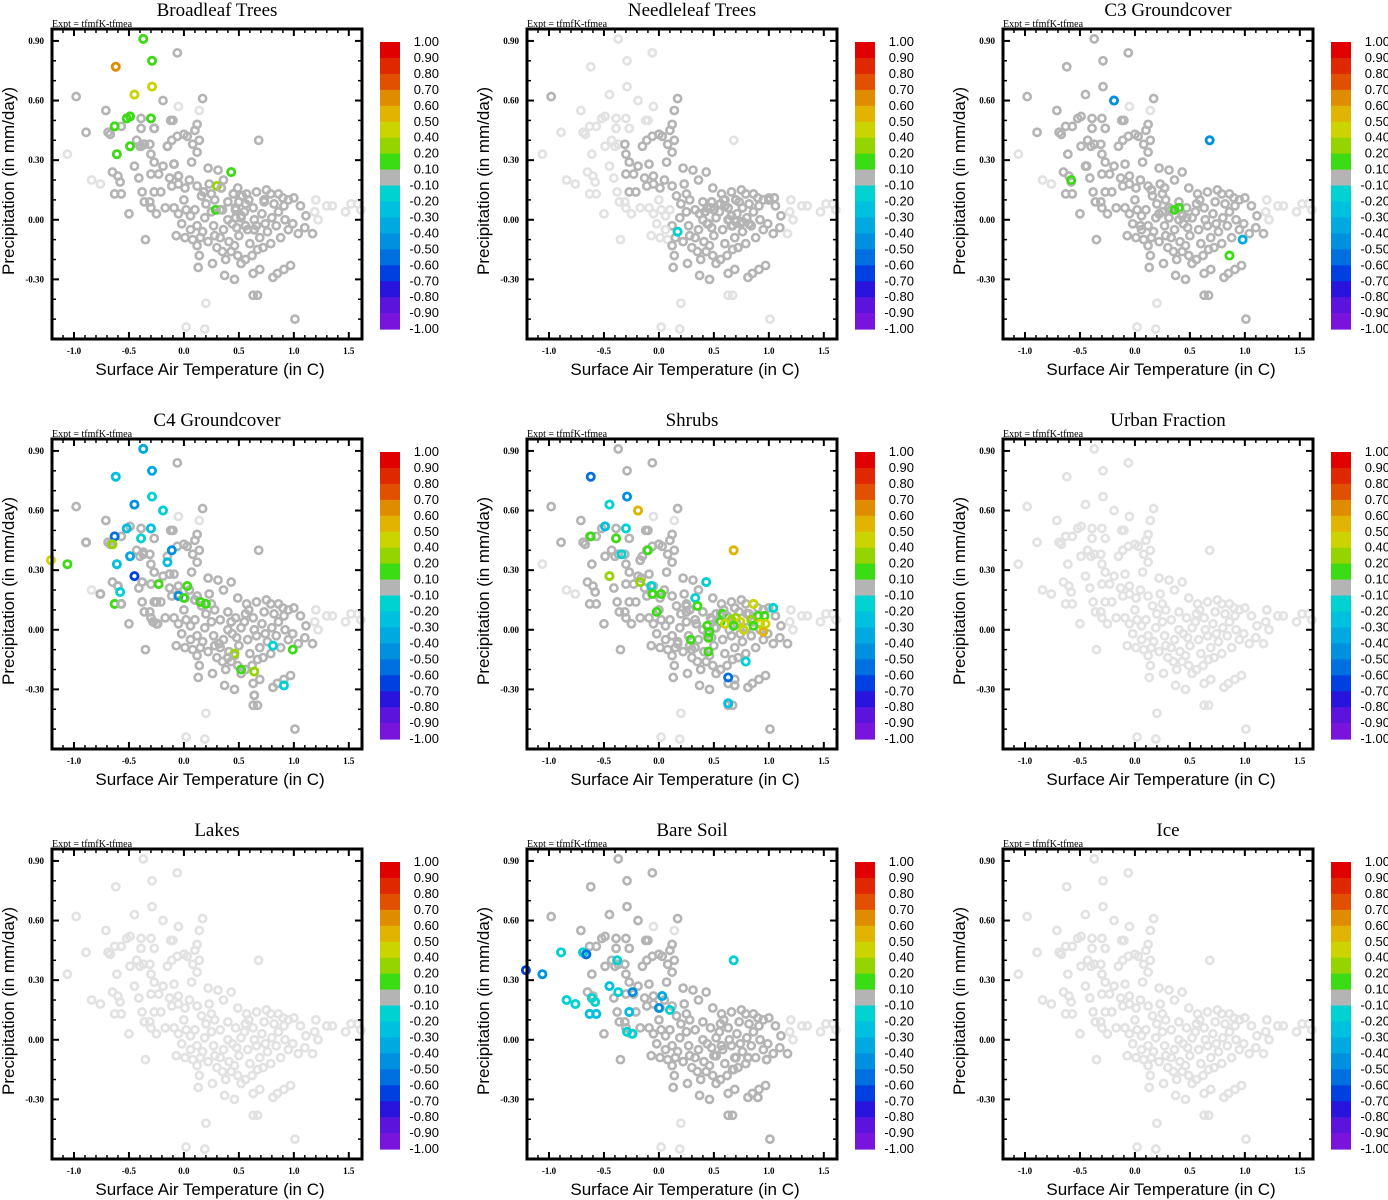 This screenshot has height=1200, width=1388. I want to click on expt-label: Expt = tfmfK-tfmea, so click(92, 434).